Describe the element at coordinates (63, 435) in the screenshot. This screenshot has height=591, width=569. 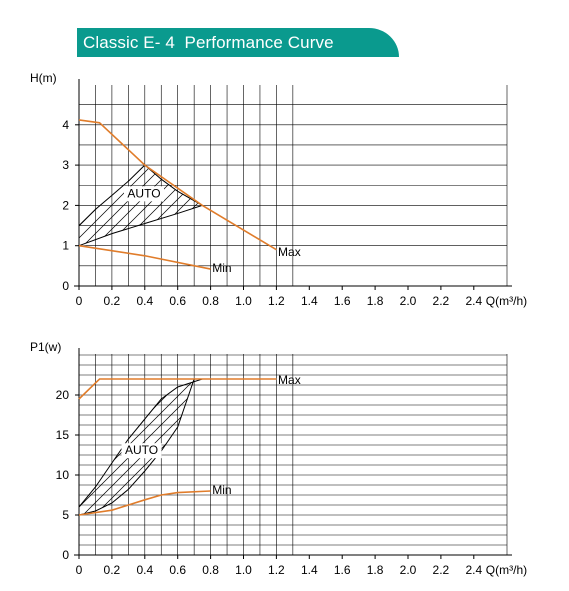
I see `y-tick-label: 15` at that location.